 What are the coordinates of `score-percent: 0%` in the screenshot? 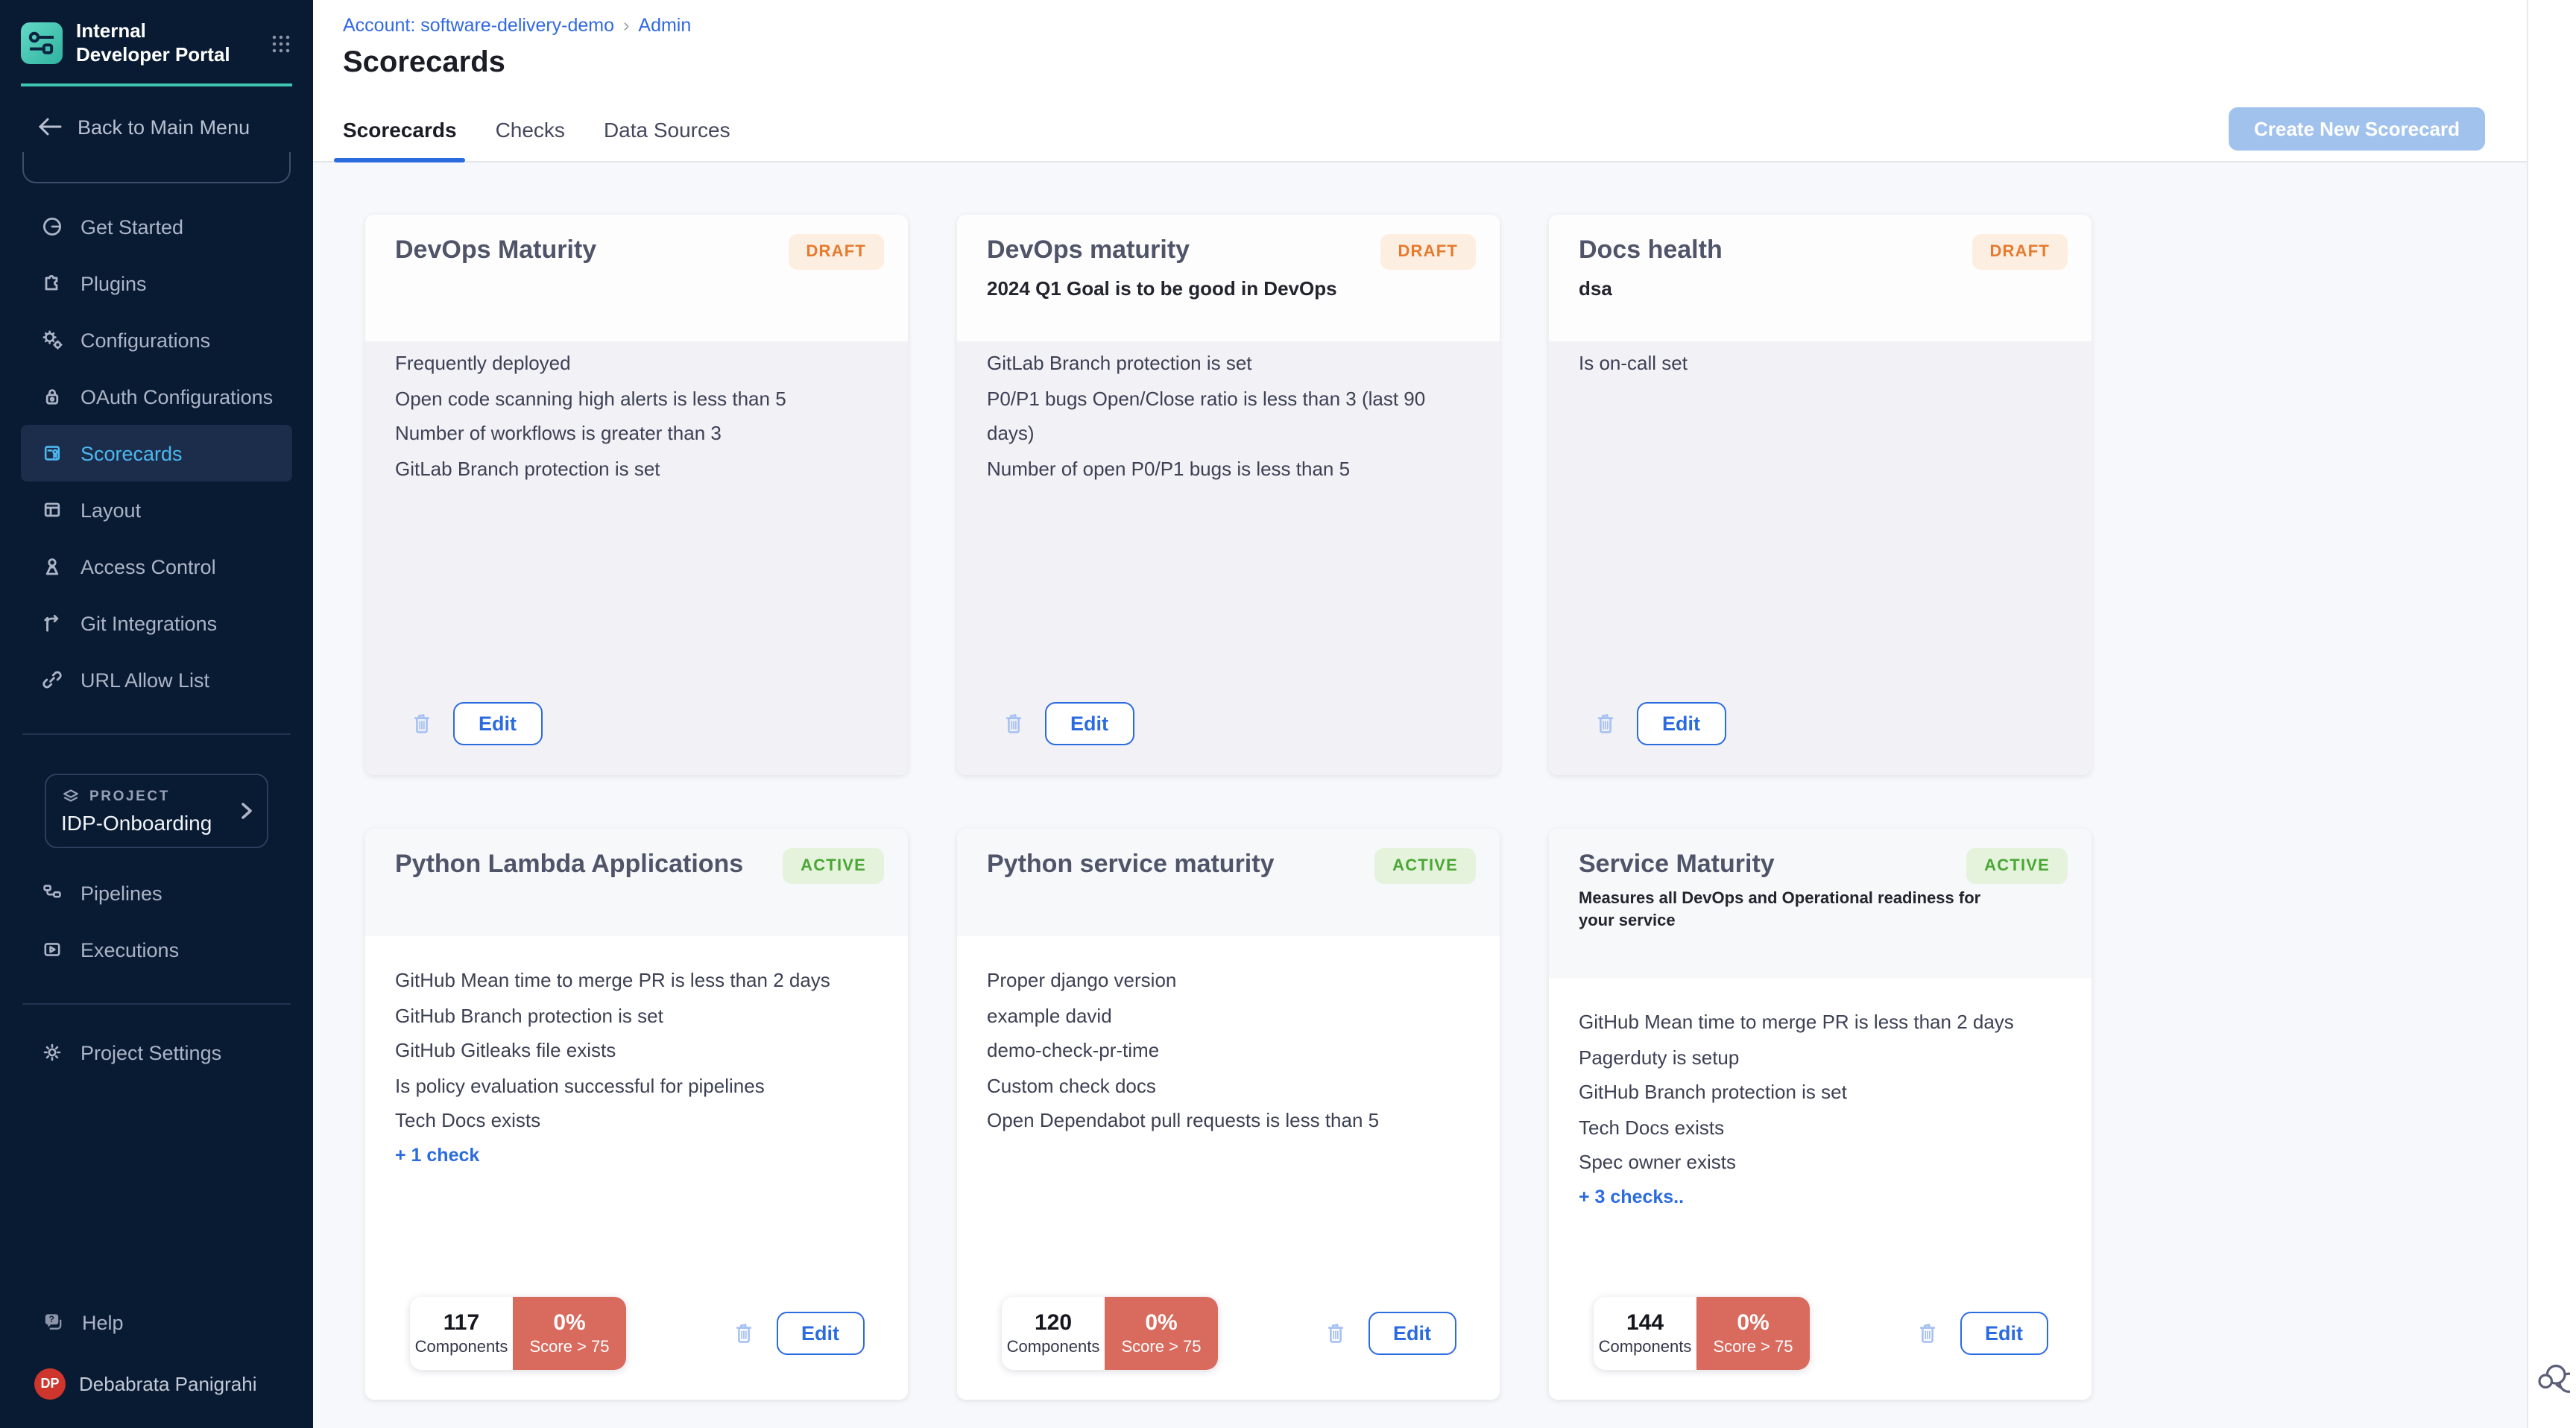 It's located at (1161, 1323).